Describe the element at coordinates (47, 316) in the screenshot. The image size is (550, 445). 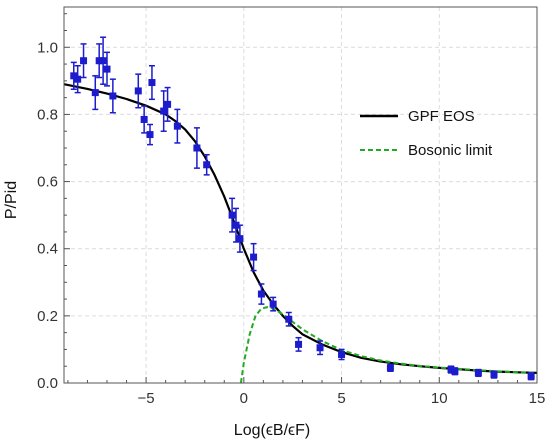
I see `y-tick-label: 0.2` at that location.